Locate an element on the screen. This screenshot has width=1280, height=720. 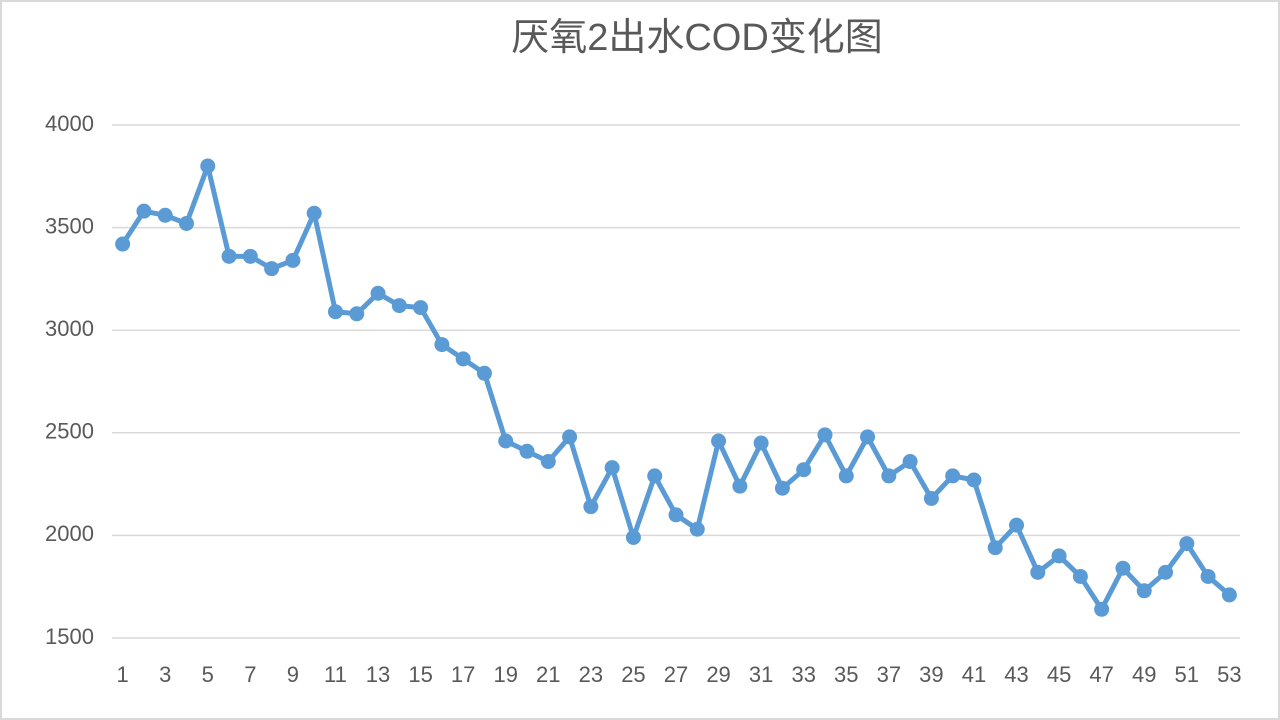
chart-title: 厌氧2出水COD变化图 is located at coordinates (697, 38).